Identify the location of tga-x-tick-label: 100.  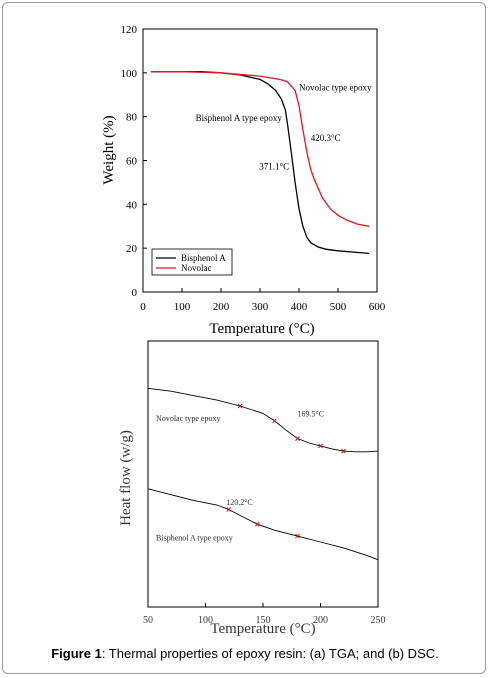
(182, 307).